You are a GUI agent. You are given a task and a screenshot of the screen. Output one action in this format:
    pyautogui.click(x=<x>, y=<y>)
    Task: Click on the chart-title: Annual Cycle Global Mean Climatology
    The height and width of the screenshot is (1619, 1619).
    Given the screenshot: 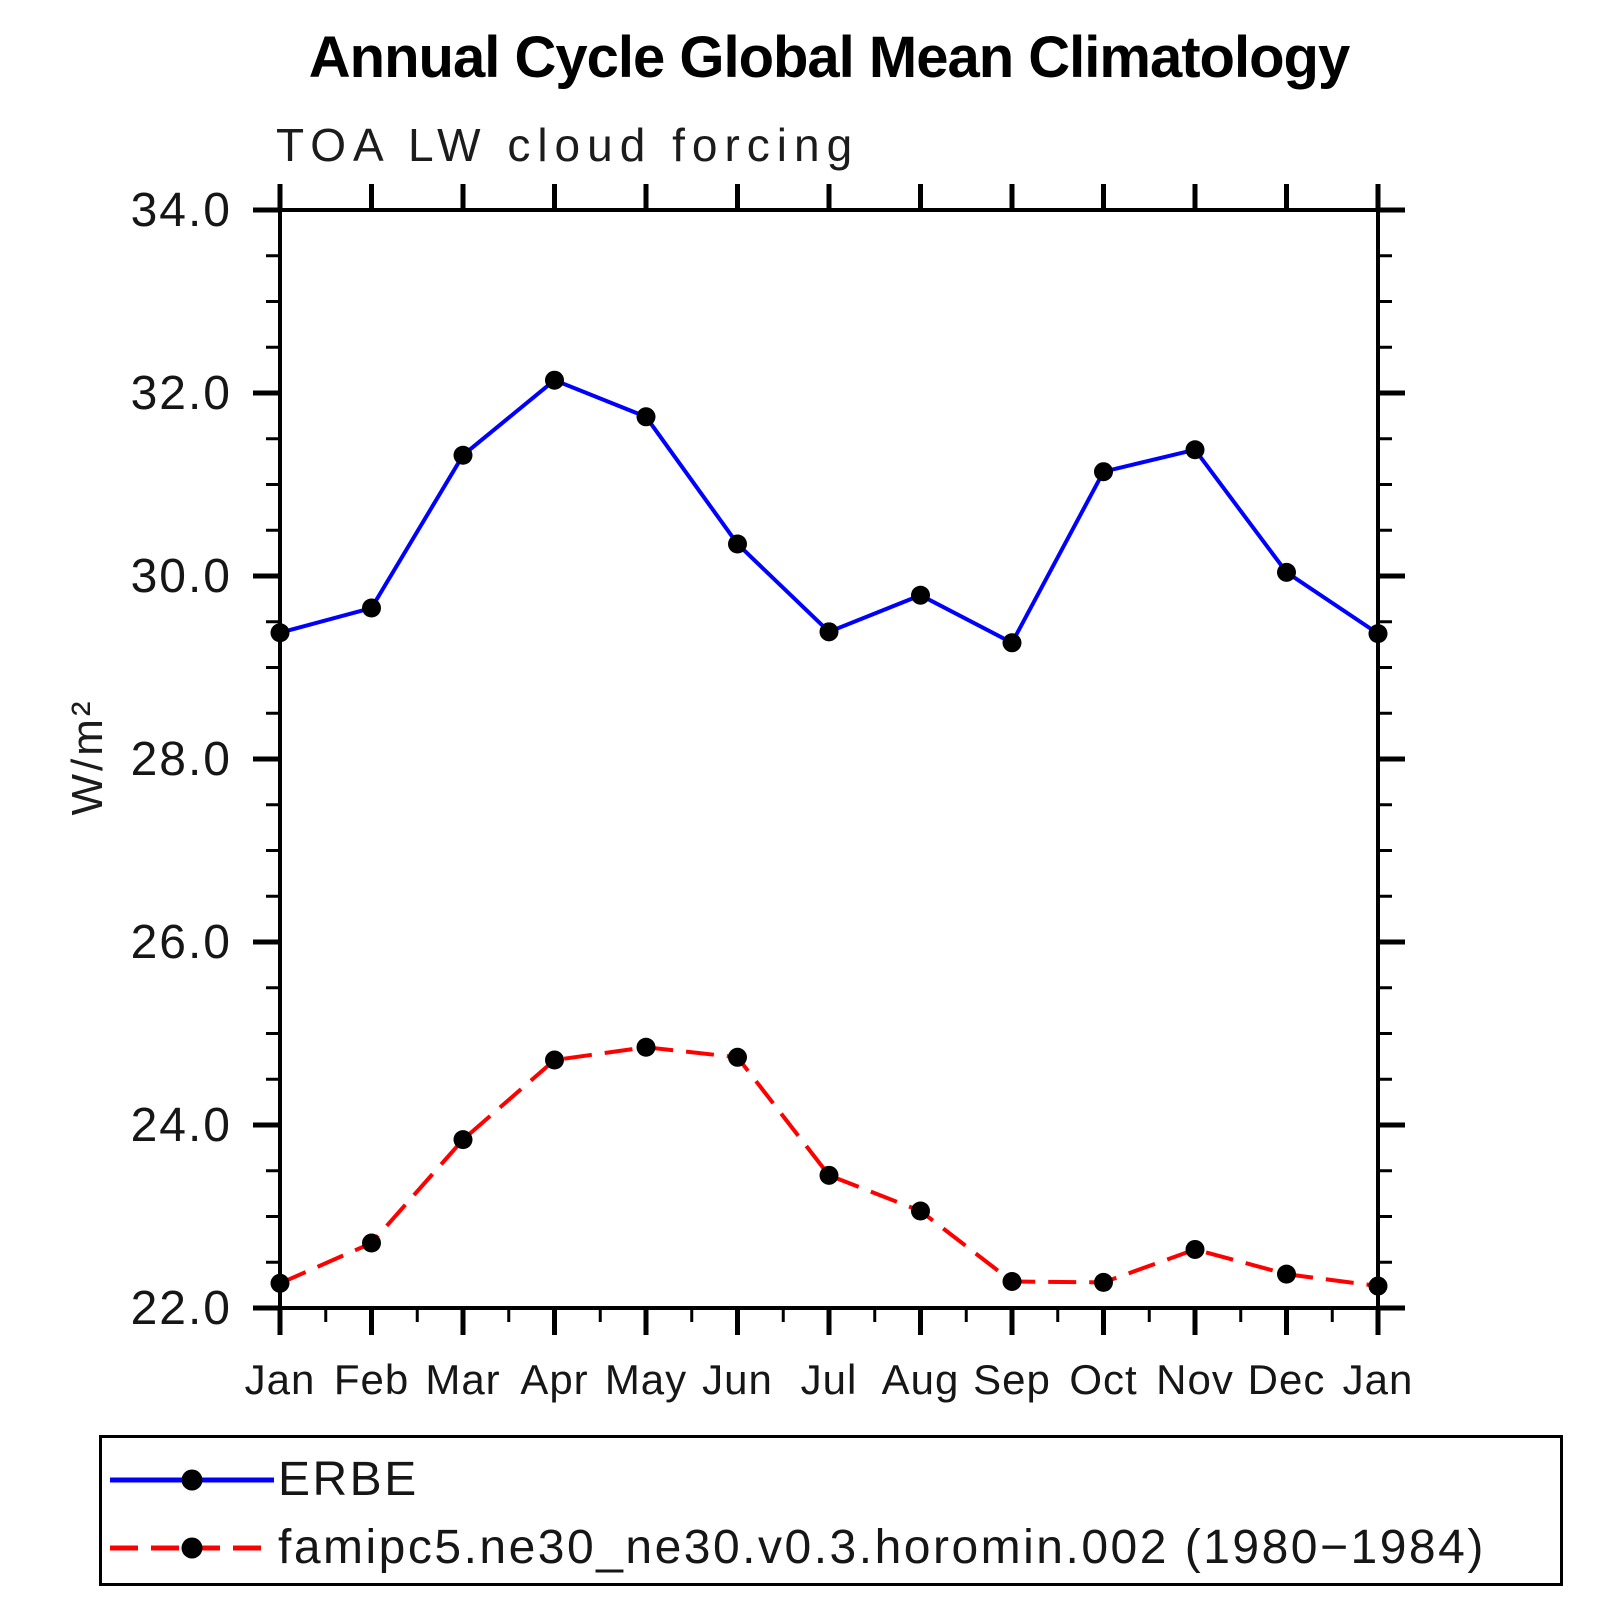 What is the action you would take?
    pyautogui.click(x=829, y=57)
    